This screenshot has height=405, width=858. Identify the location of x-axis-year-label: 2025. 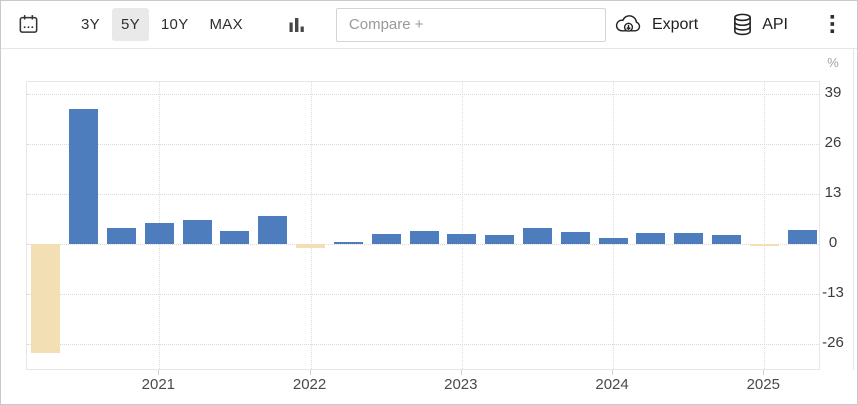
(763, 384).